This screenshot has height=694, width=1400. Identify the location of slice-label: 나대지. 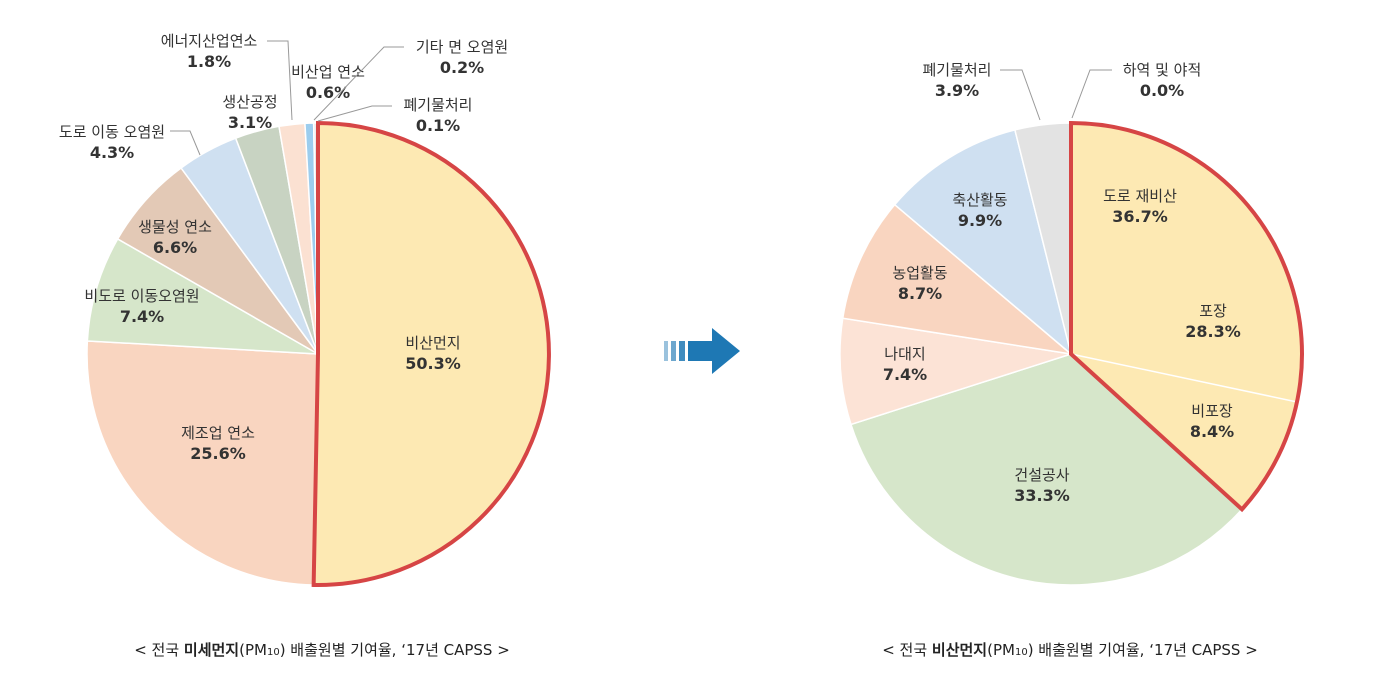
(904, 354).